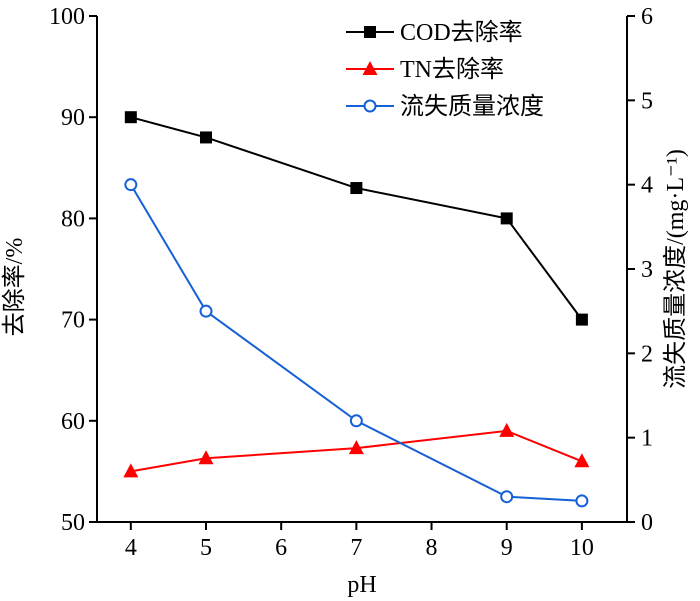 The image size is (700, 601). I want to click on y-left-tick-label: 80, so click(73, 219).